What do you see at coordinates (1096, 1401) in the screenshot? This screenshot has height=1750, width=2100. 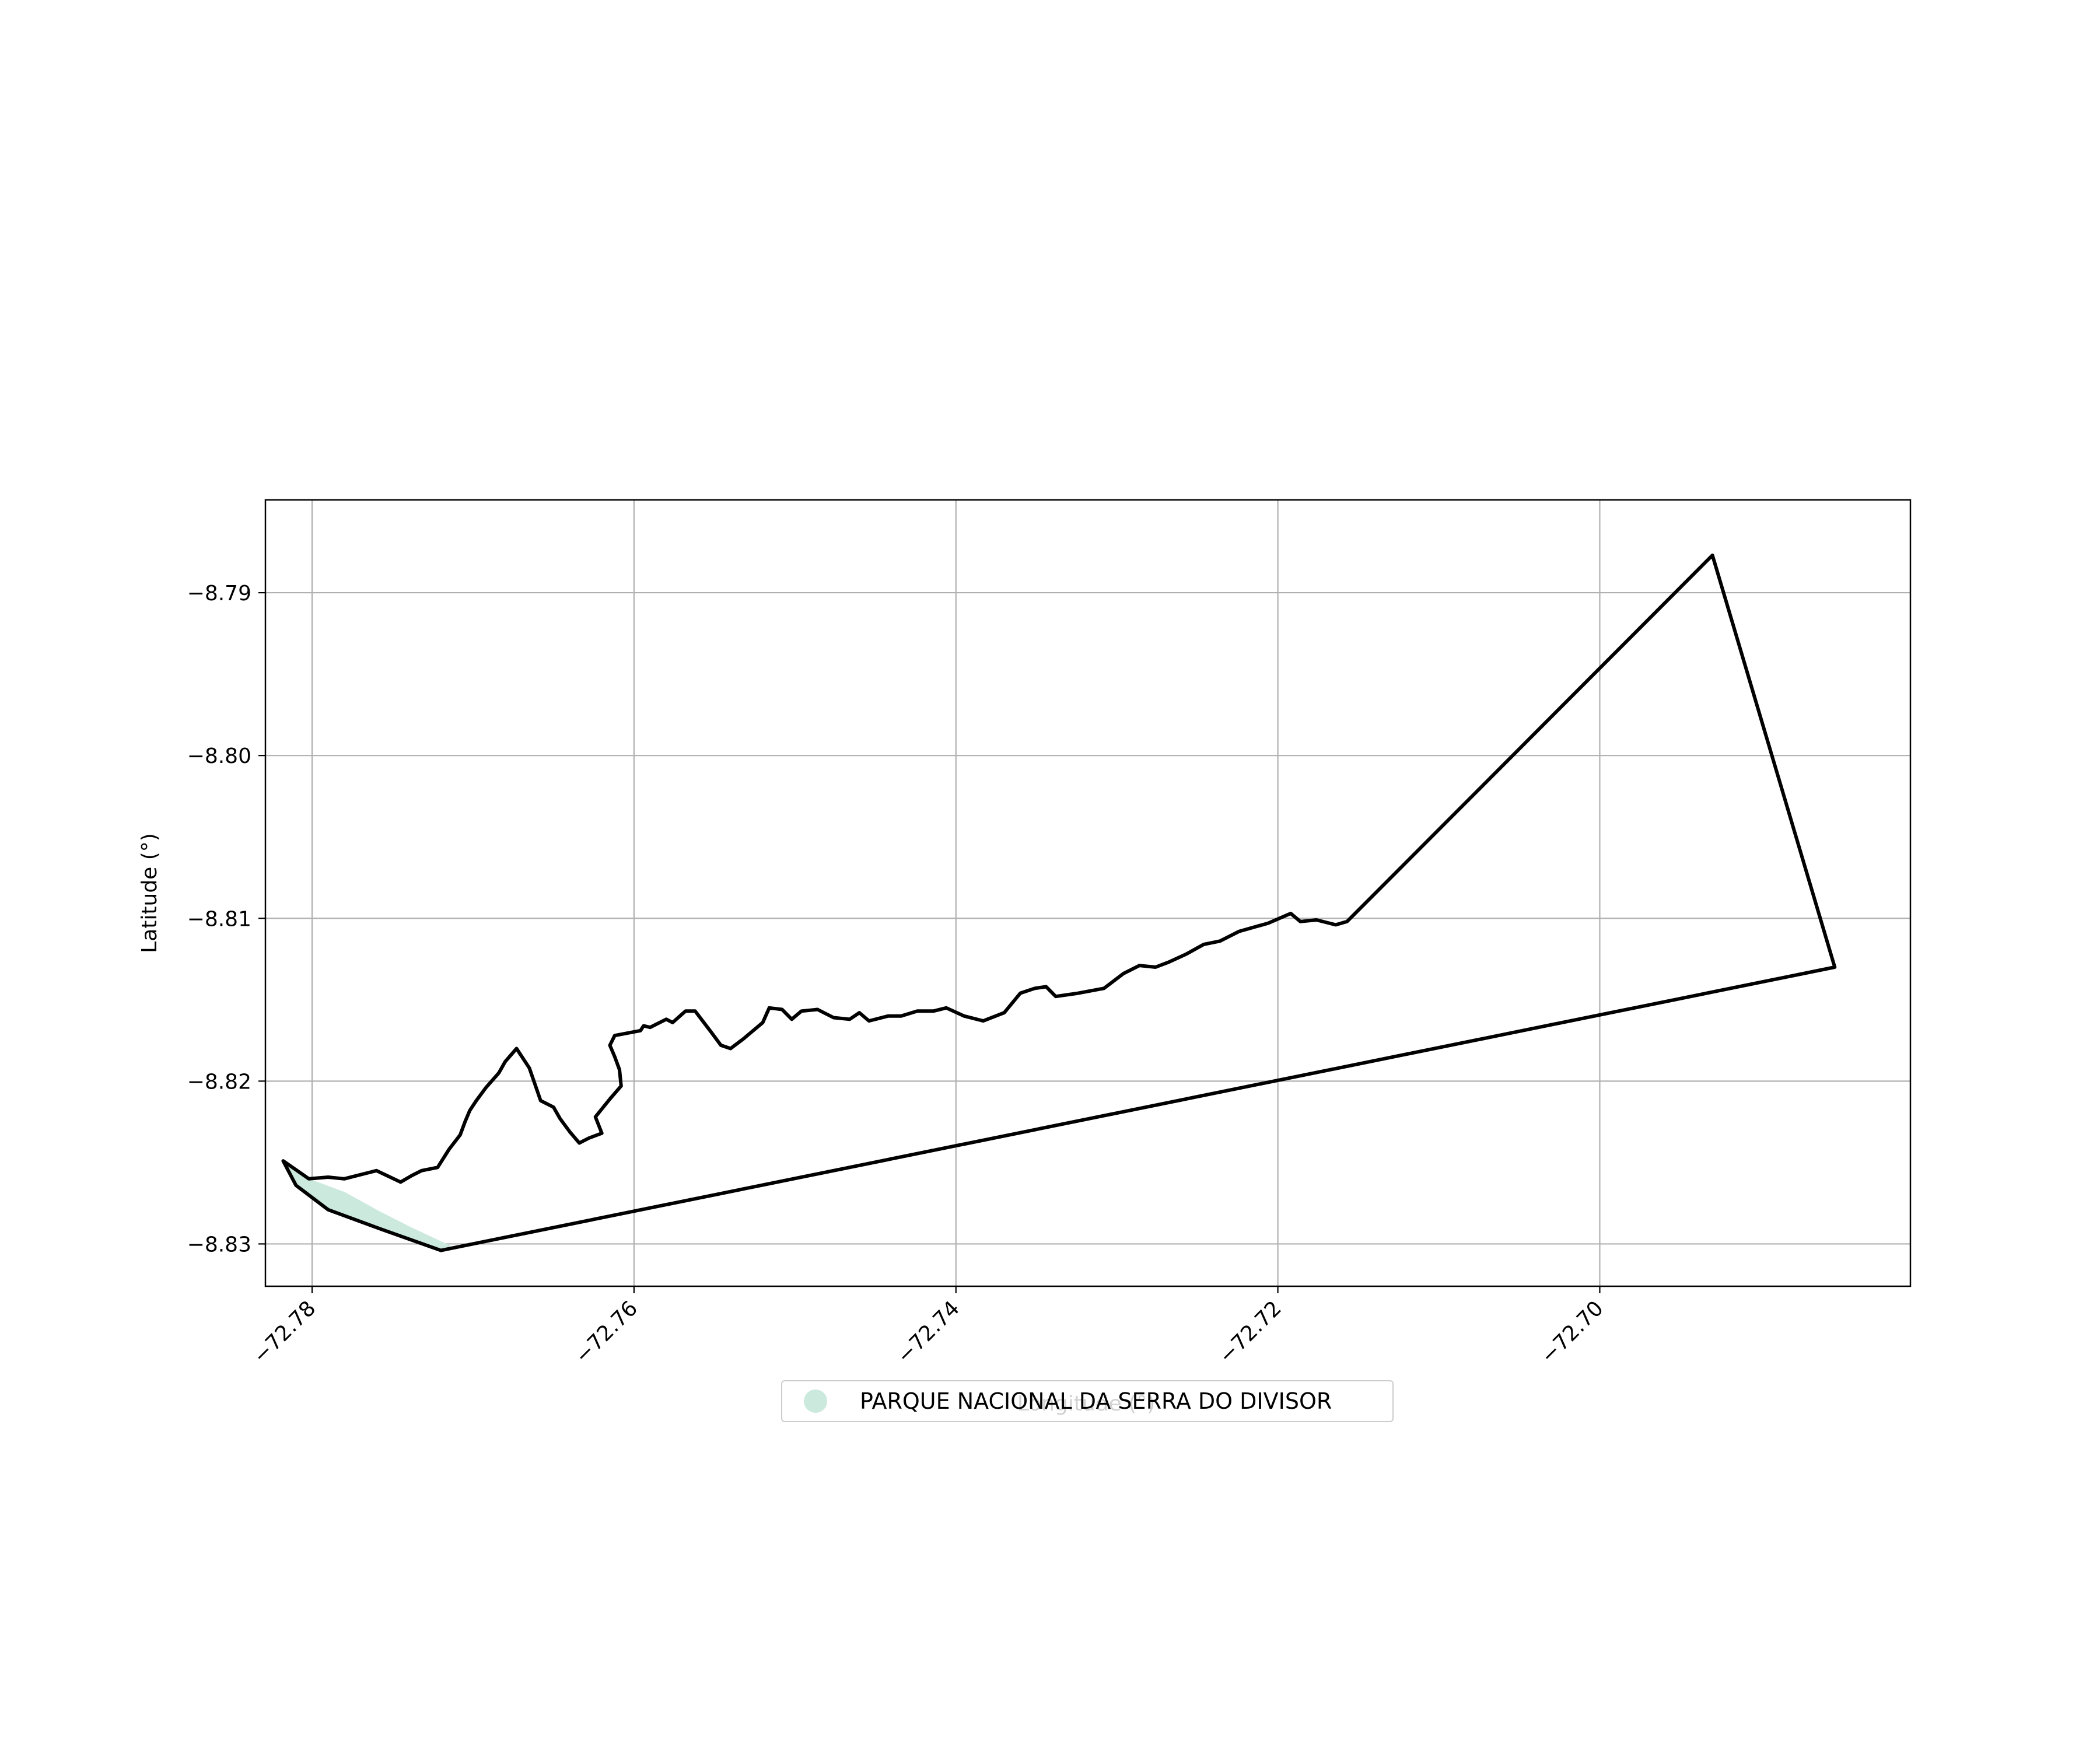 I see `legend-label: PARQUE NACIONAL DA SERRA DO DIVISOR` at bounding box center [1096, 1401].